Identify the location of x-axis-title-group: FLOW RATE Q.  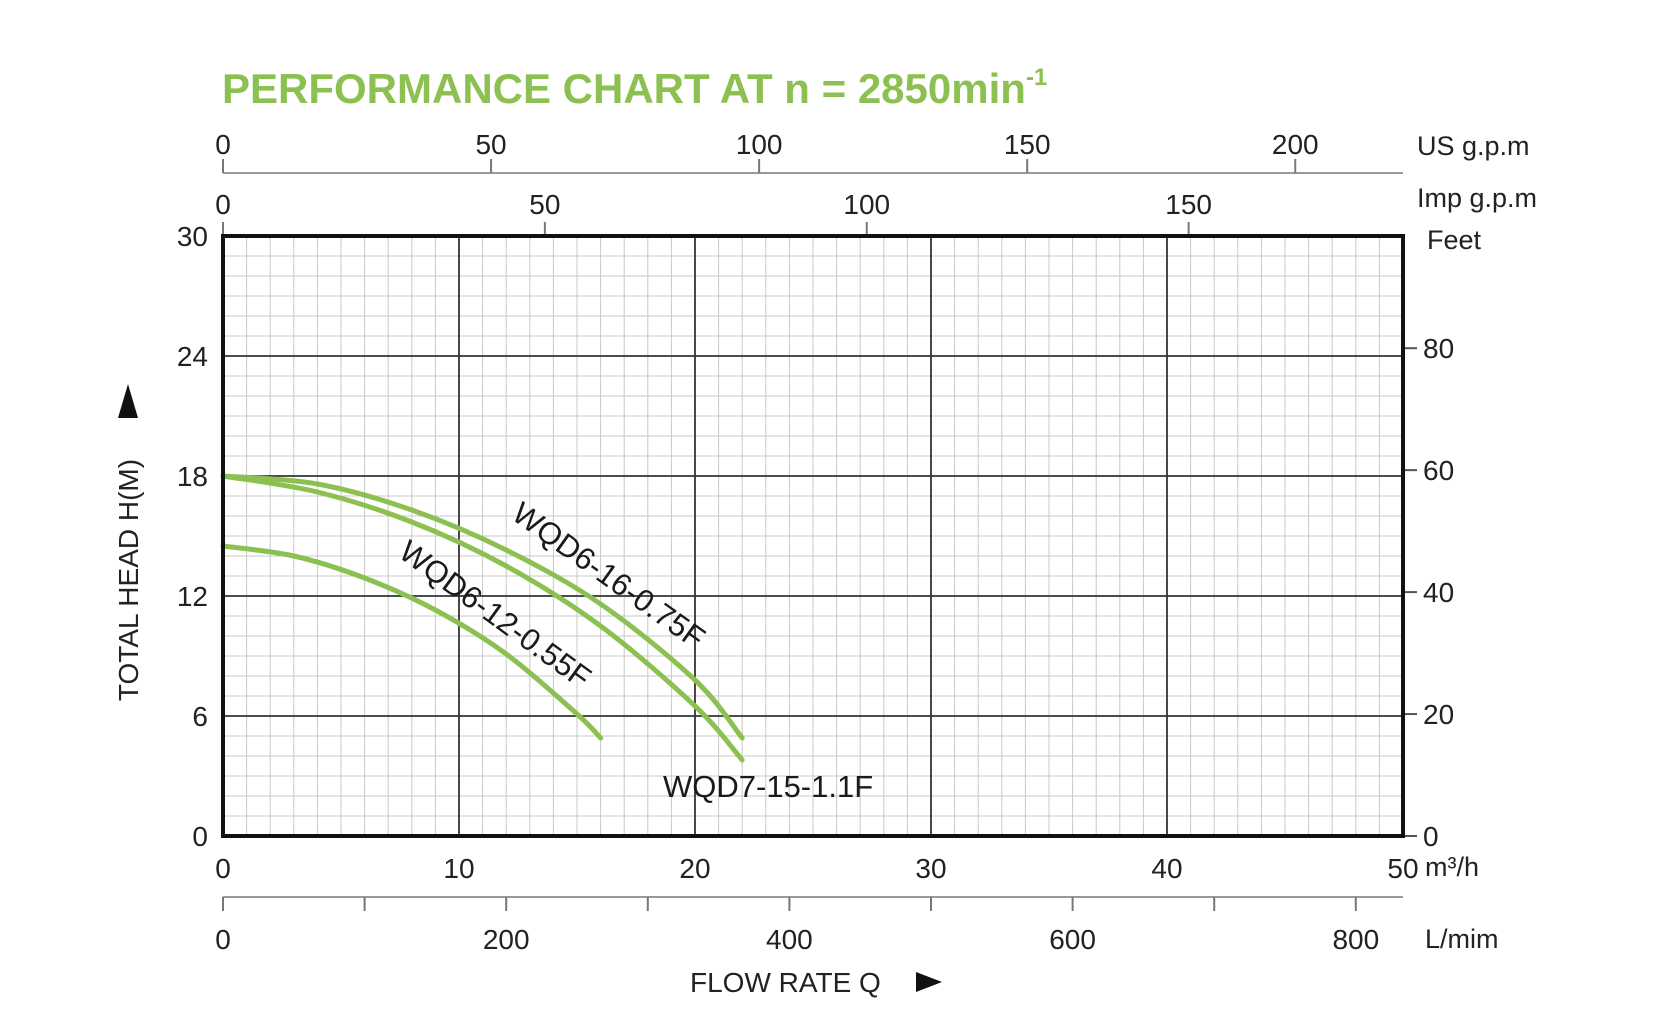
(816, 982).